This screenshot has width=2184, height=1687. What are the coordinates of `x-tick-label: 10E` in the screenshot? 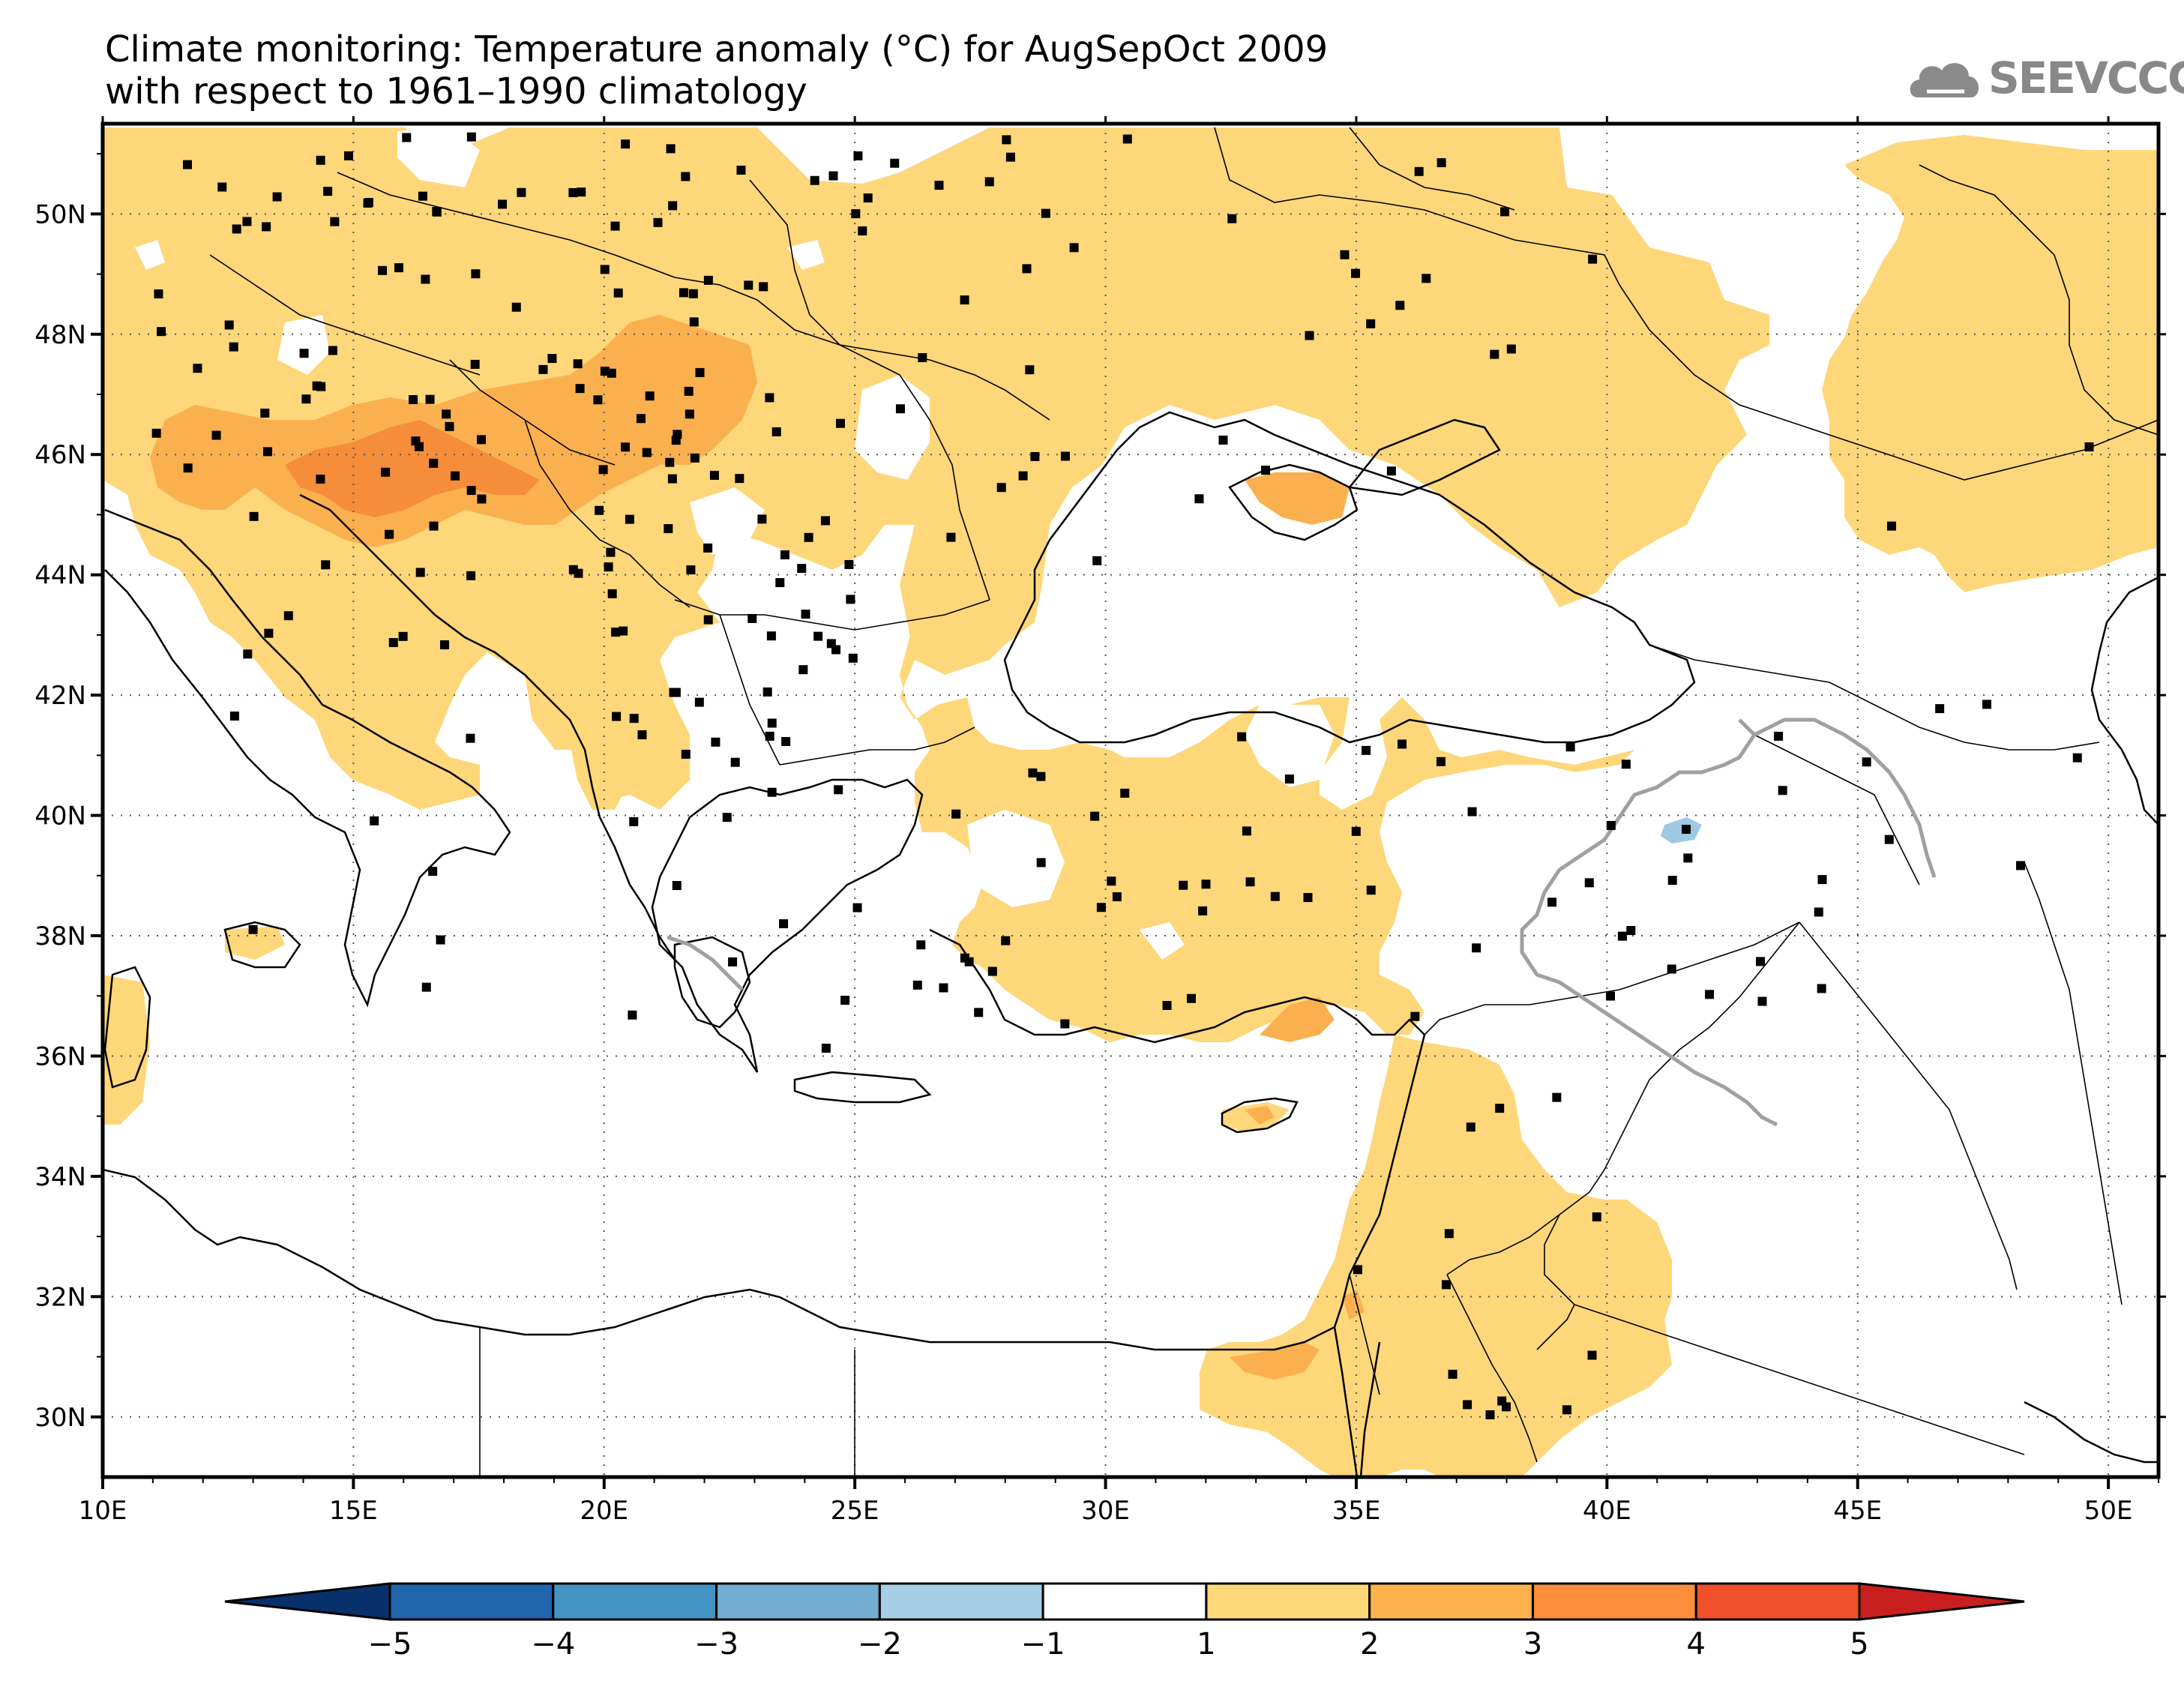 It's located at (103, 1511).